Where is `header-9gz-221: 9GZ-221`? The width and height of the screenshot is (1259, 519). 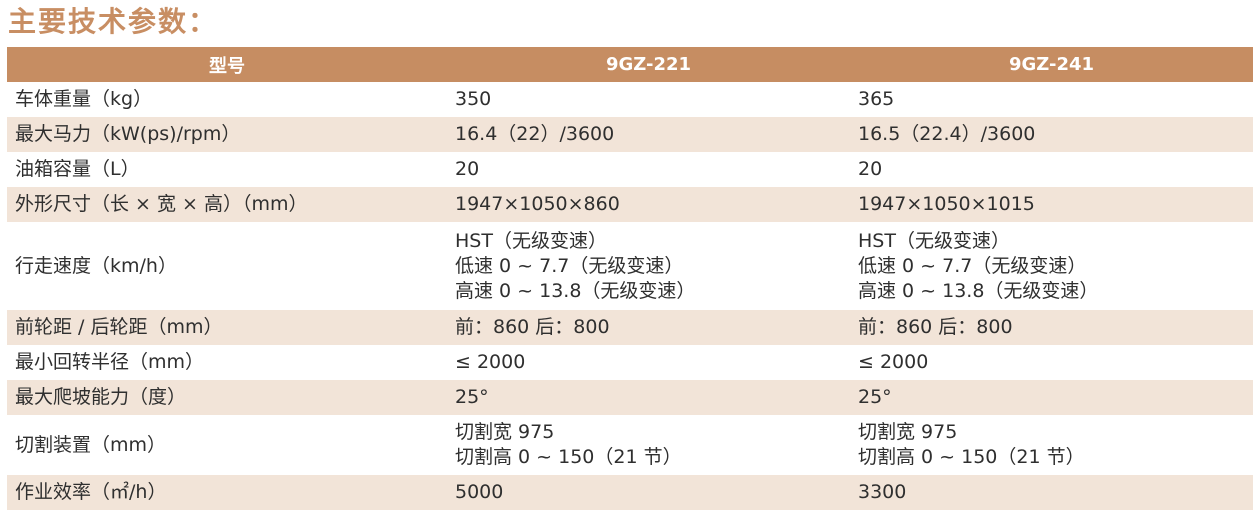 header-9gz-221: 9GZ-221 is located at coordinates (648, 64).